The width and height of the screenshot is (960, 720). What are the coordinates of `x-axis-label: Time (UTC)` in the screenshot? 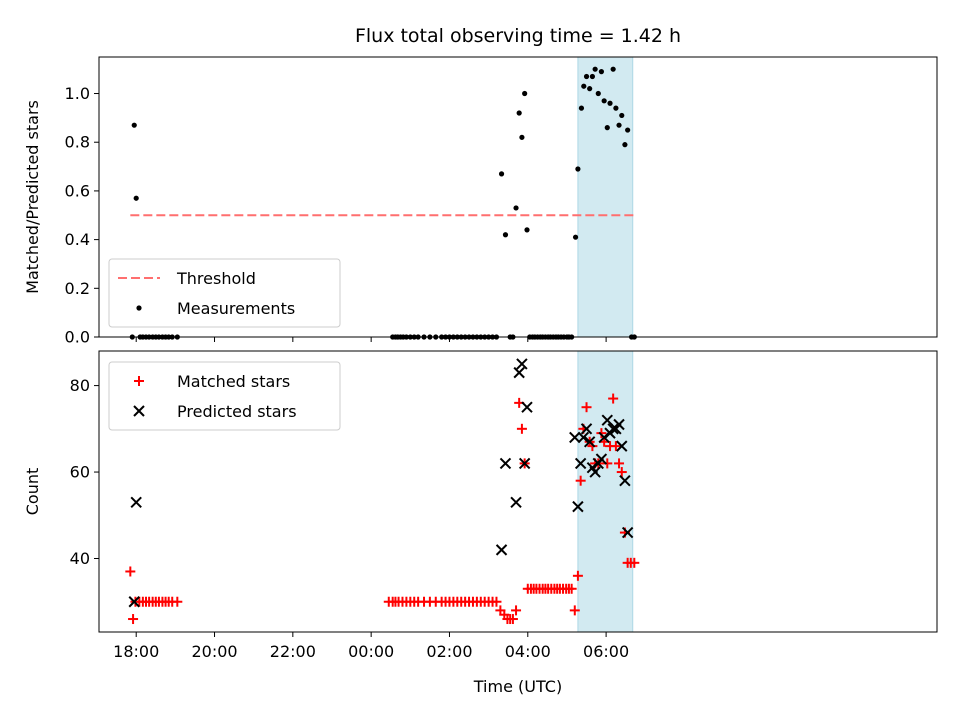 It's located at (517, 686).